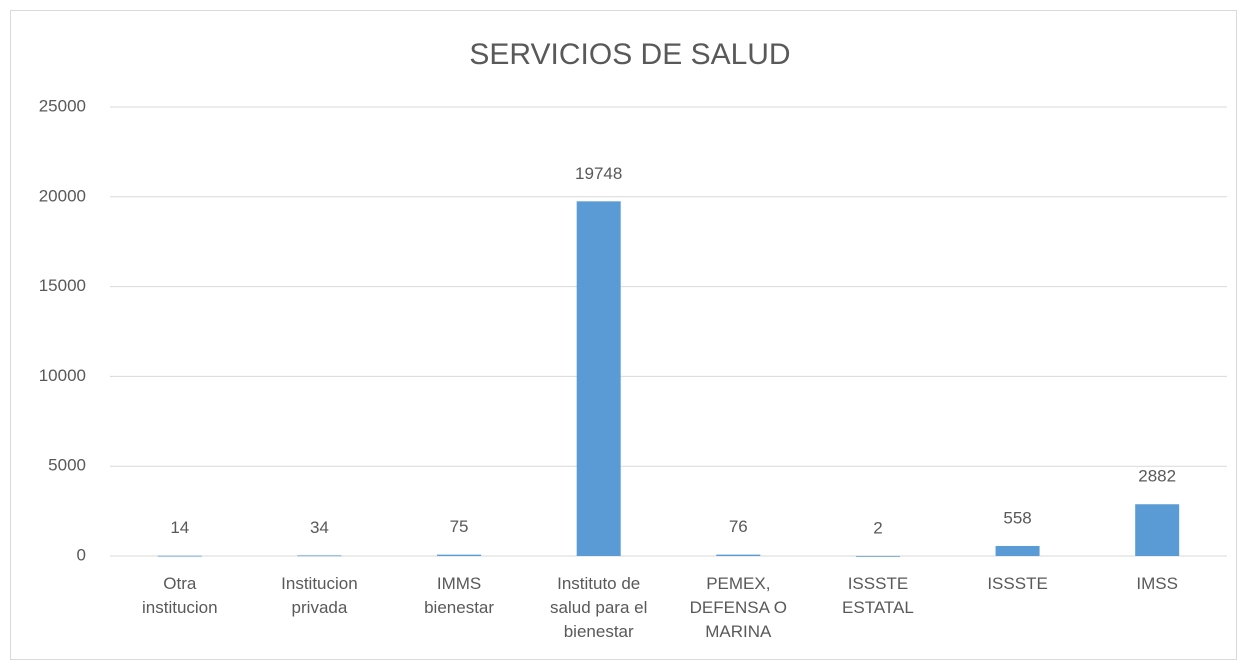  Describe the element at coordinates (319, 527) in the screenshot. I see `data-label: 34` at that location.